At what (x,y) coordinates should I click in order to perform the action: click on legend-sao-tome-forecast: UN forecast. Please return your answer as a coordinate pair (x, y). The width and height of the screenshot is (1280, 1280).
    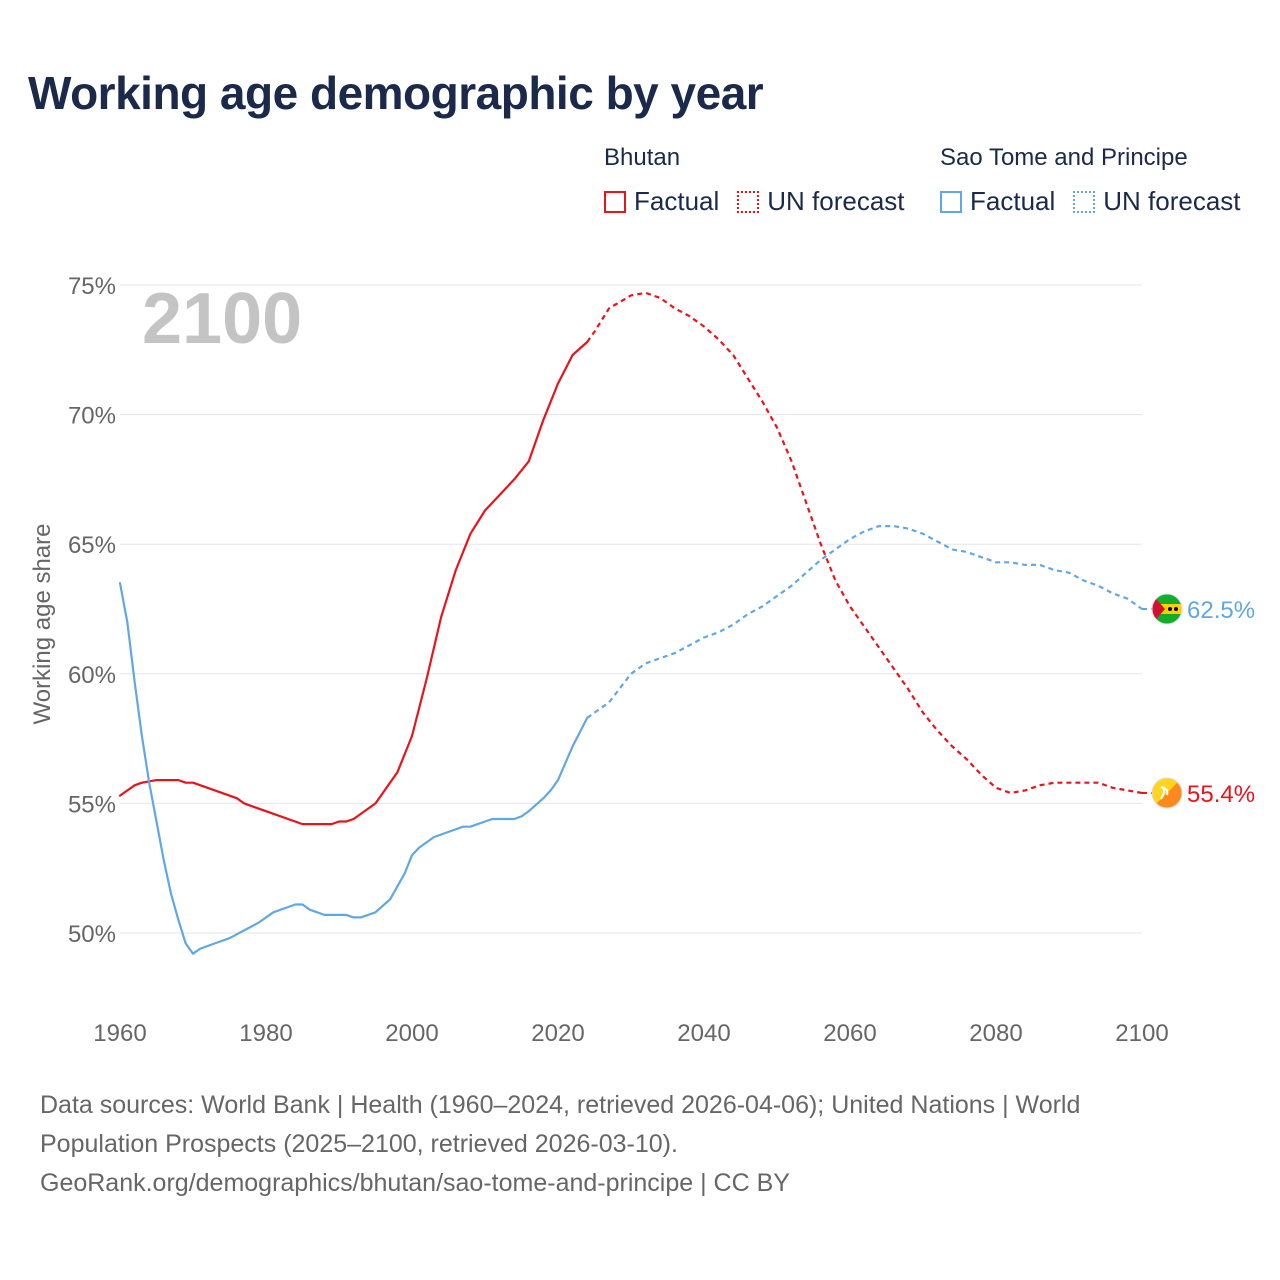
    Looking at the image, I should click on (1157, 201).